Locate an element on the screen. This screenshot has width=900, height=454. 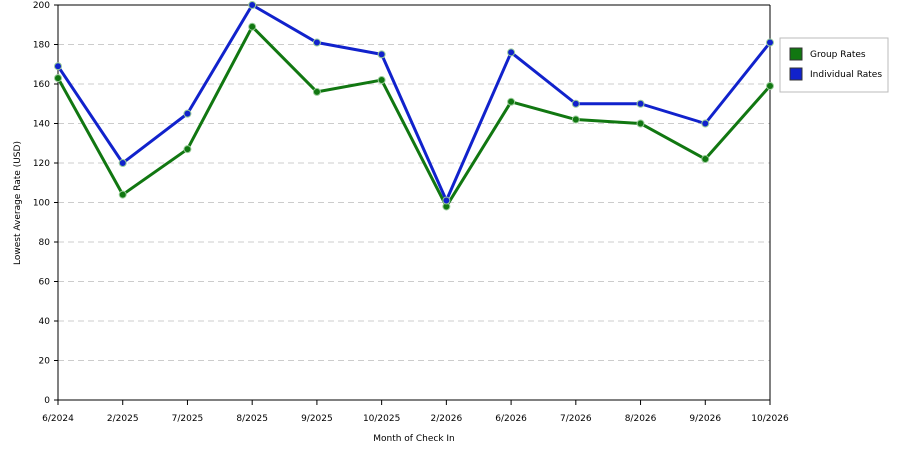
y-tick-label: 180 is located at coordinates (41, 46).